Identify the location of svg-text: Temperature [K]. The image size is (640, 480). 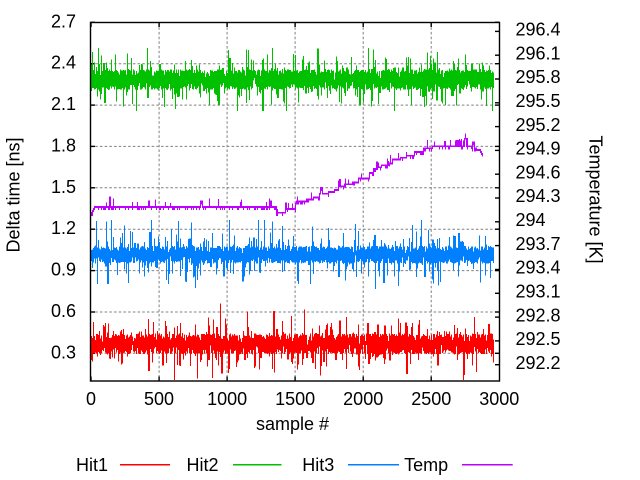
(596, 199).